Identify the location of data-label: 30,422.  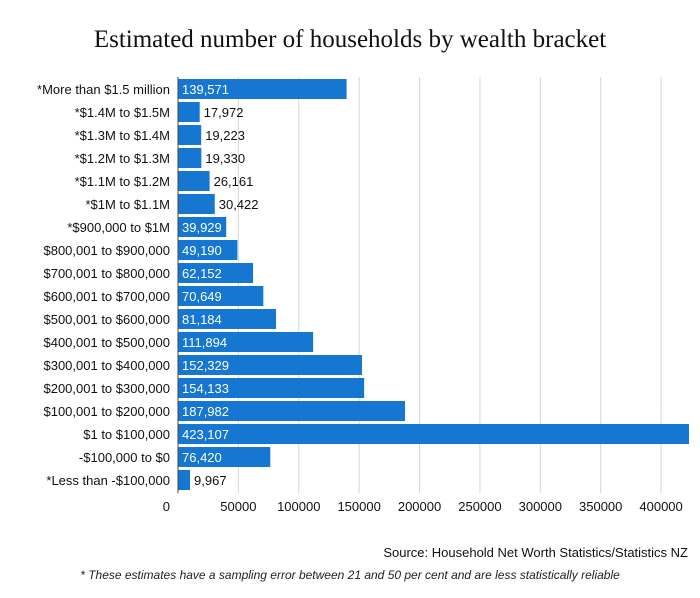
(239, 204).